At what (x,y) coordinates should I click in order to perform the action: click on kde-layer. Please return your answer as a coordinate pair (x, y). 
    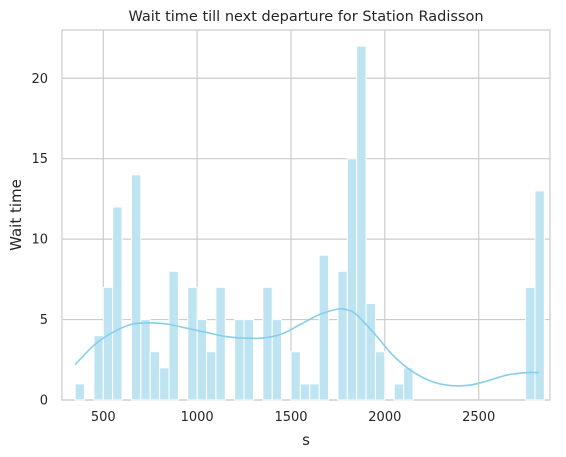
    Looking at the image, I should click on (306, 347).